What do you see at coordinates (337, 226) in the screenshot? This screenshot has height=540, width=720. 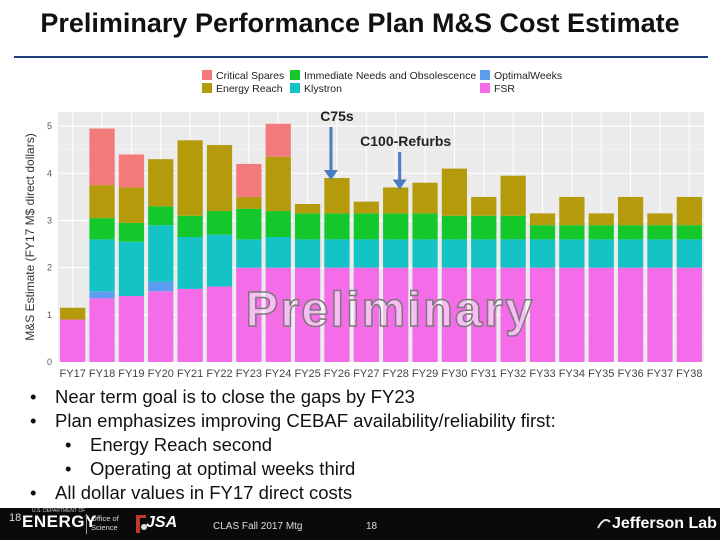 I see `bar-fy26-immediate-needs-and-obsolescence` at bounding box center [337, 226].